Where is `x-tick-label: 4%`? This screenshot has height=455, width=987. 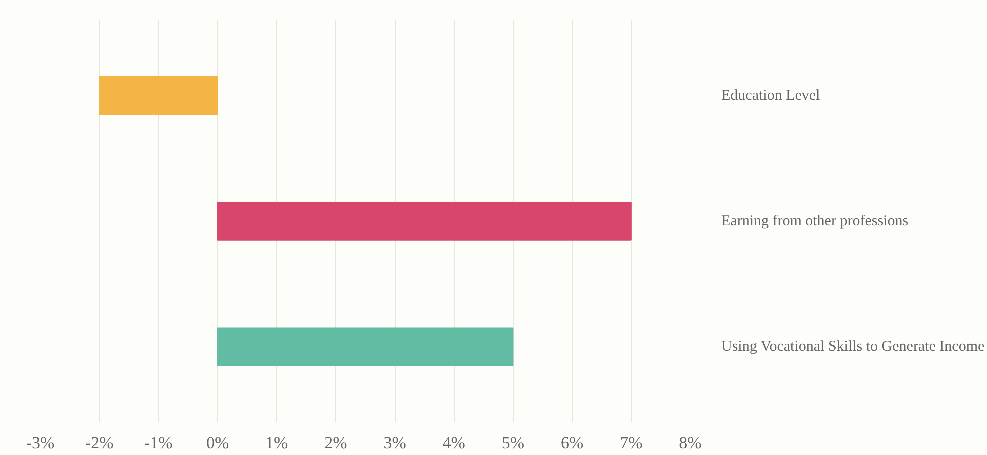 x-tick-label: 4% is located at coordinates (454, 443).